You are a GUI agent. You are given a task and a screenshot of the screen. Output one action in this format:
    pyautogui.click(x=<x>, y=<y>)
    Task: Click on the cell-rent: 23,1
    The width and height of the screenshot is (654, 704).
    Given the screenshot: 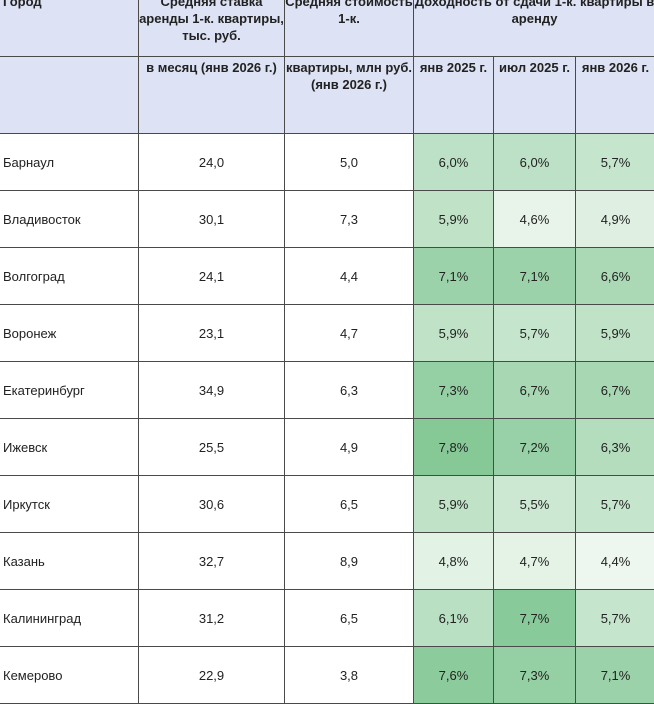 What is the action you would take?
    pyautogui.click(x=212, y=333)
    